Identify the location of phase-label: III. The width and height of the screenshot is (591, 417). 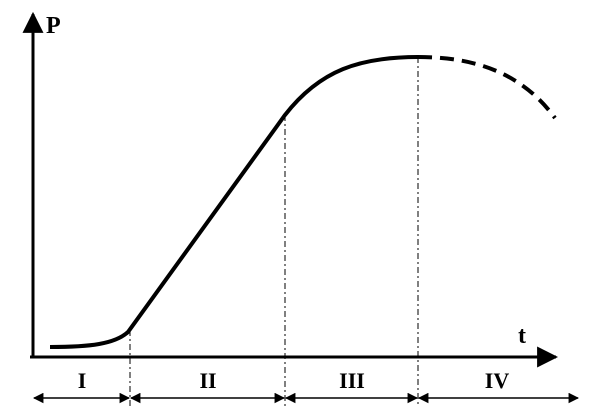
(352, 380).